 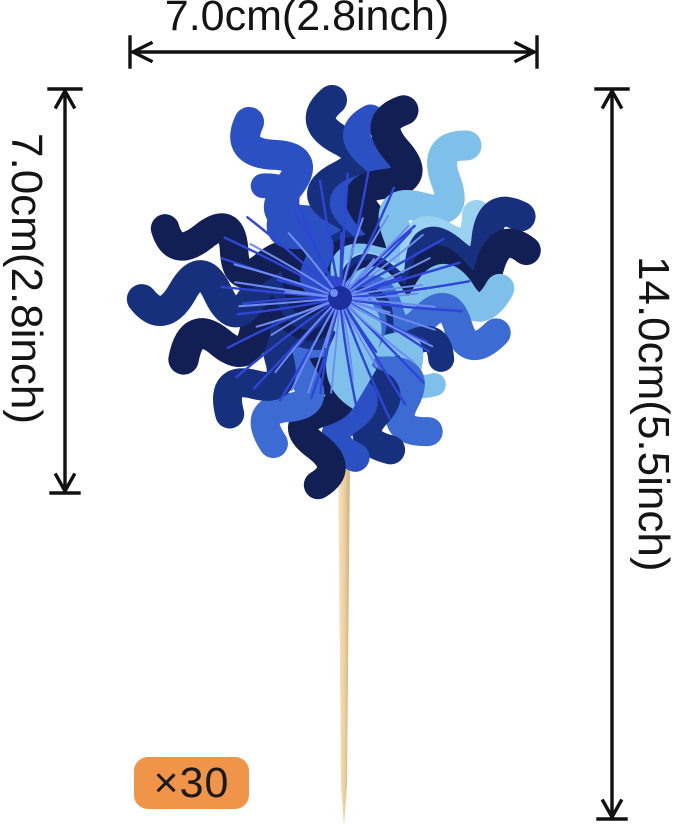 I want to click on top-width-label: 7.0cm(2.8inch), so click(x=307, y=20).